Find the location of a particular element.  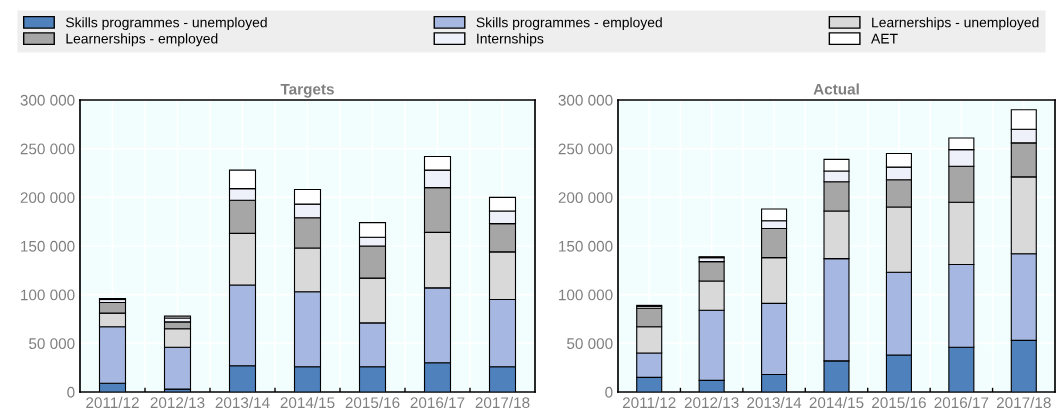

legend-label: Learnerships - employed is located at coordinates (142, 40).